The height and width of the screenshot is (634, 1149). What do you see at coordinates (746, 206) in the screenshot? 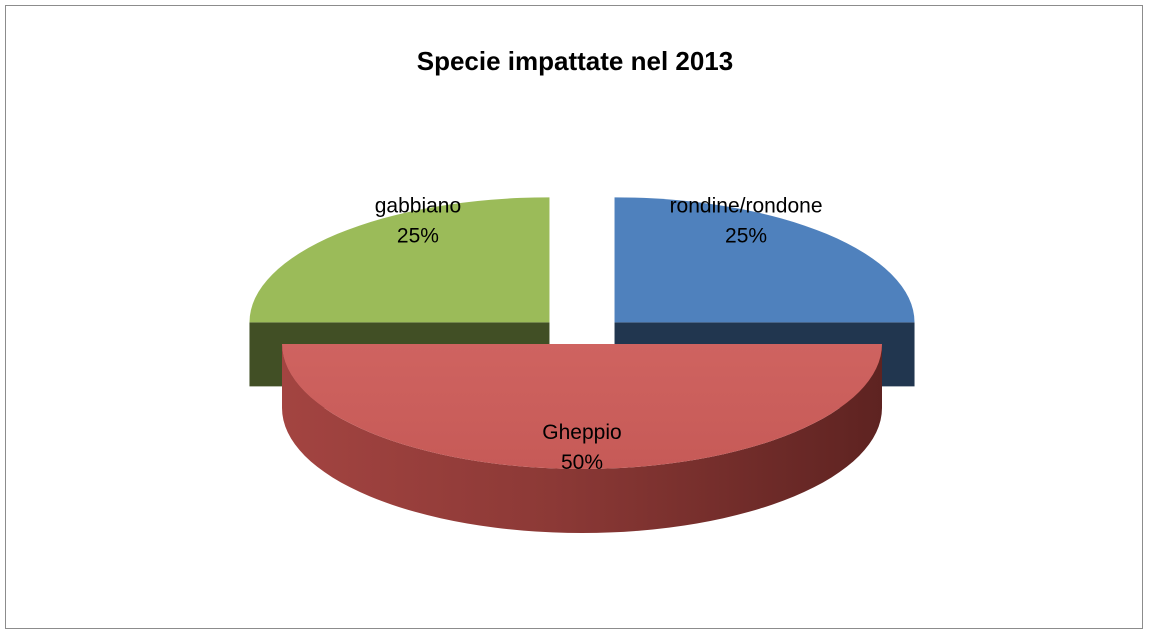
I see `slice-label-0: rondine/rondone` at bounding box center [746, 206].